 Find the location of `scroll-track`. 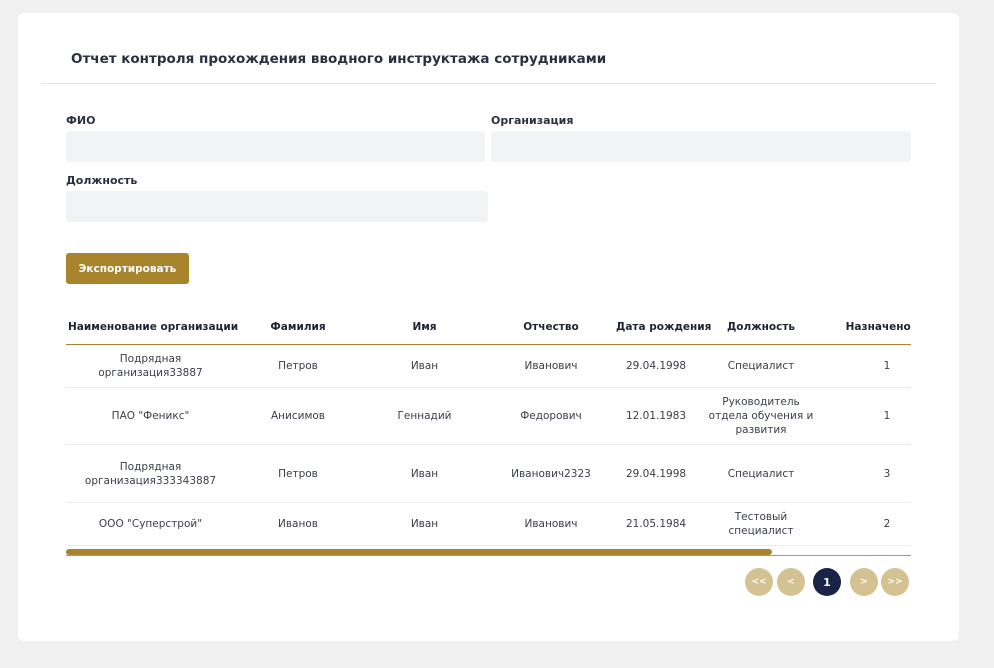

scroll-track is located at coordinates (488, 555).